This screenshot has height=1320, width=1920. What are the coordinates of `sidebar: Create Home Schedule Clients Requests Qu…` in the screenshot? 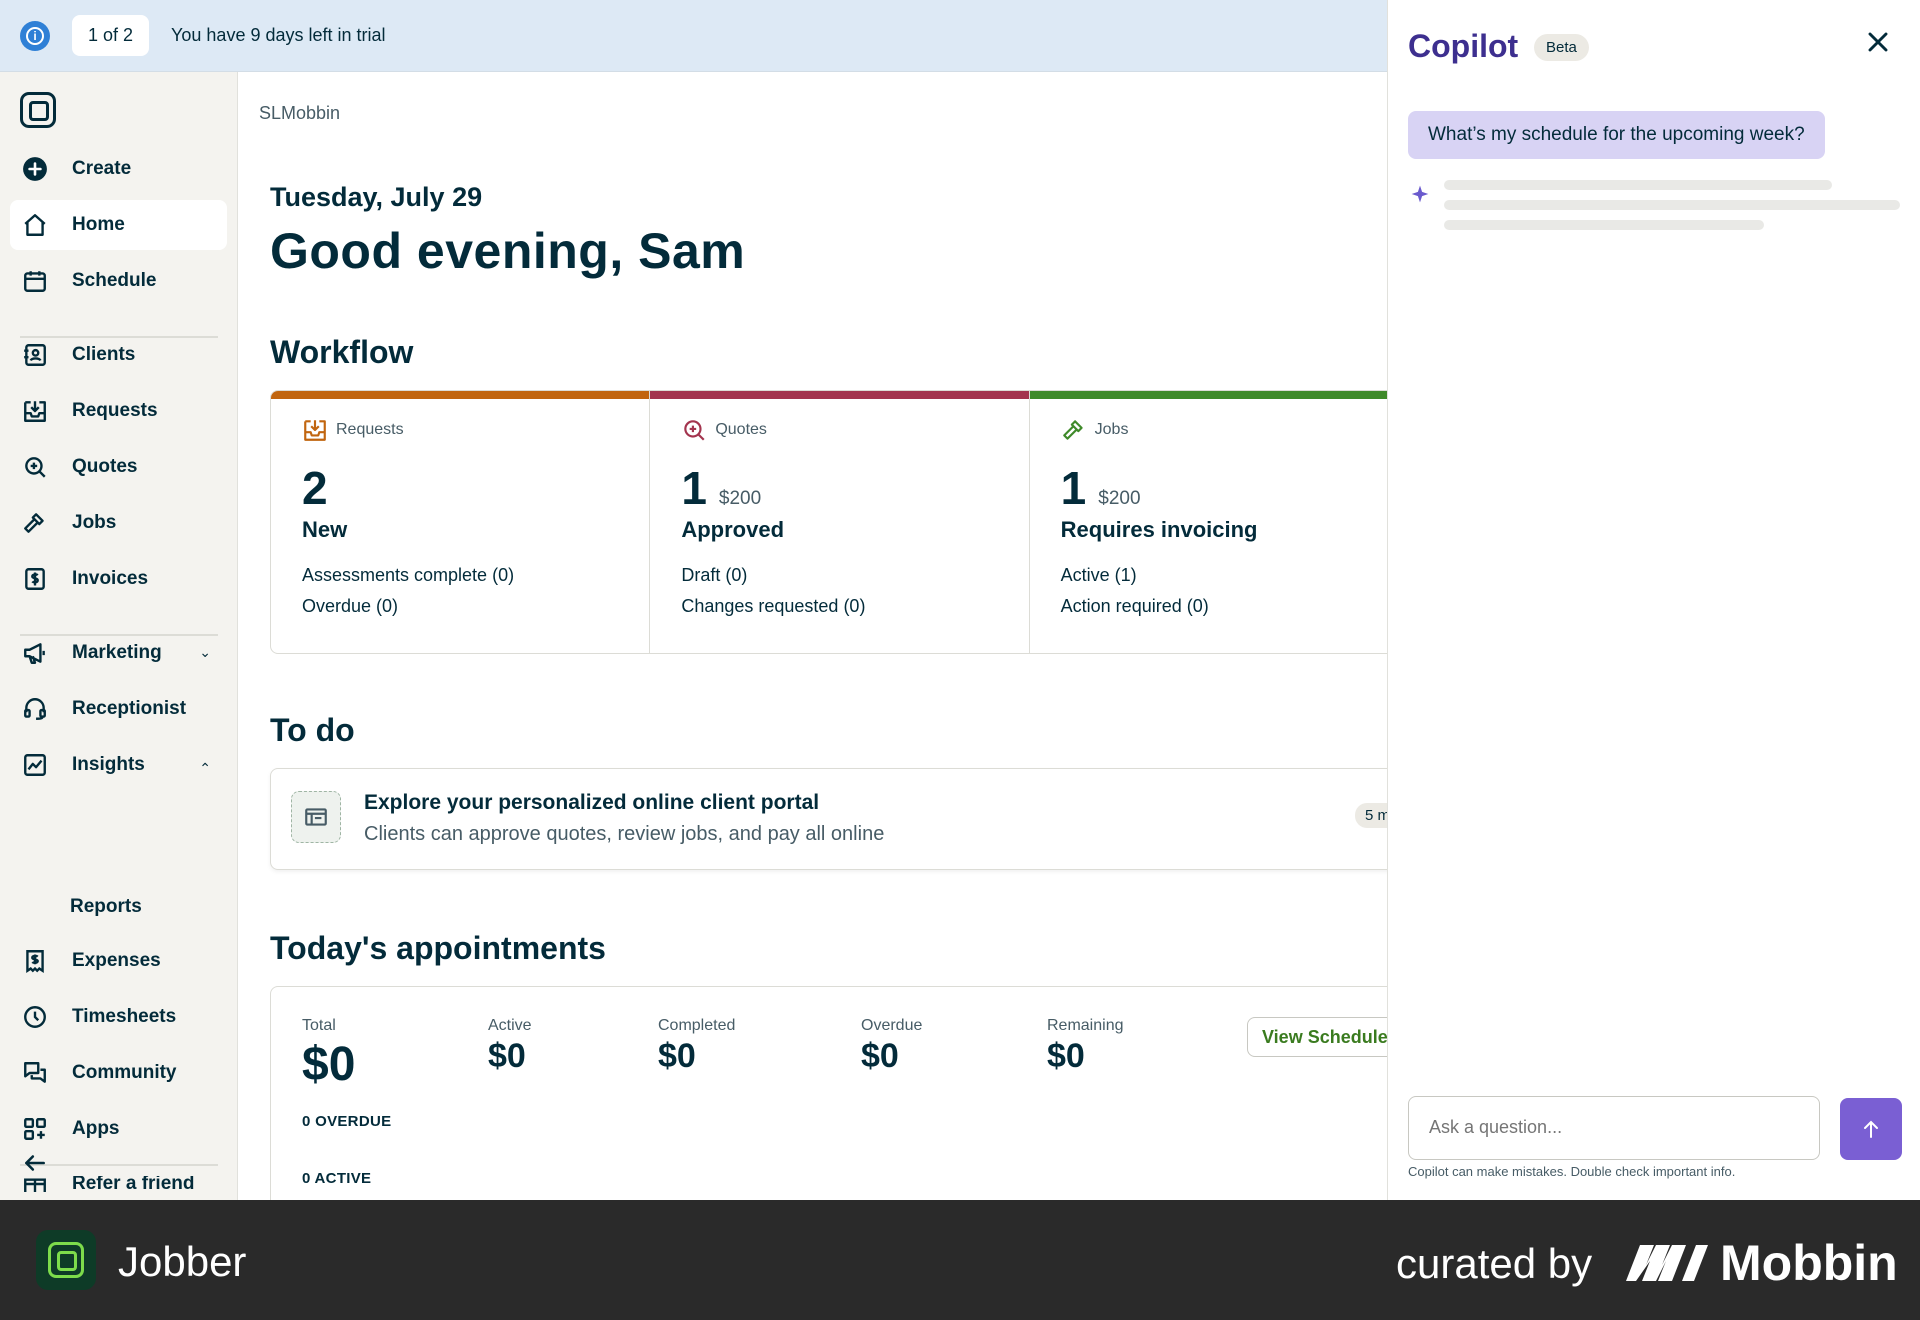 It's located at (119, 636).